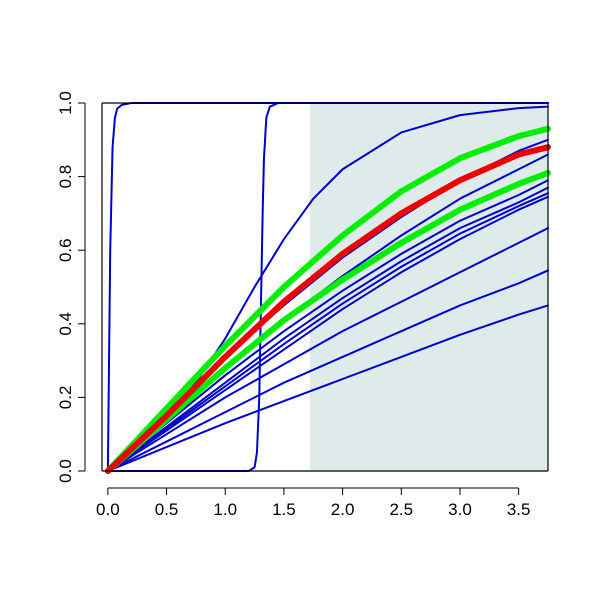 The height and width of the screenshot is (600, 600). What do you see at coordinates (65, 324) in the screenshot?
I see `y-tick-label: 0.4` at bounding box center [65, 324].